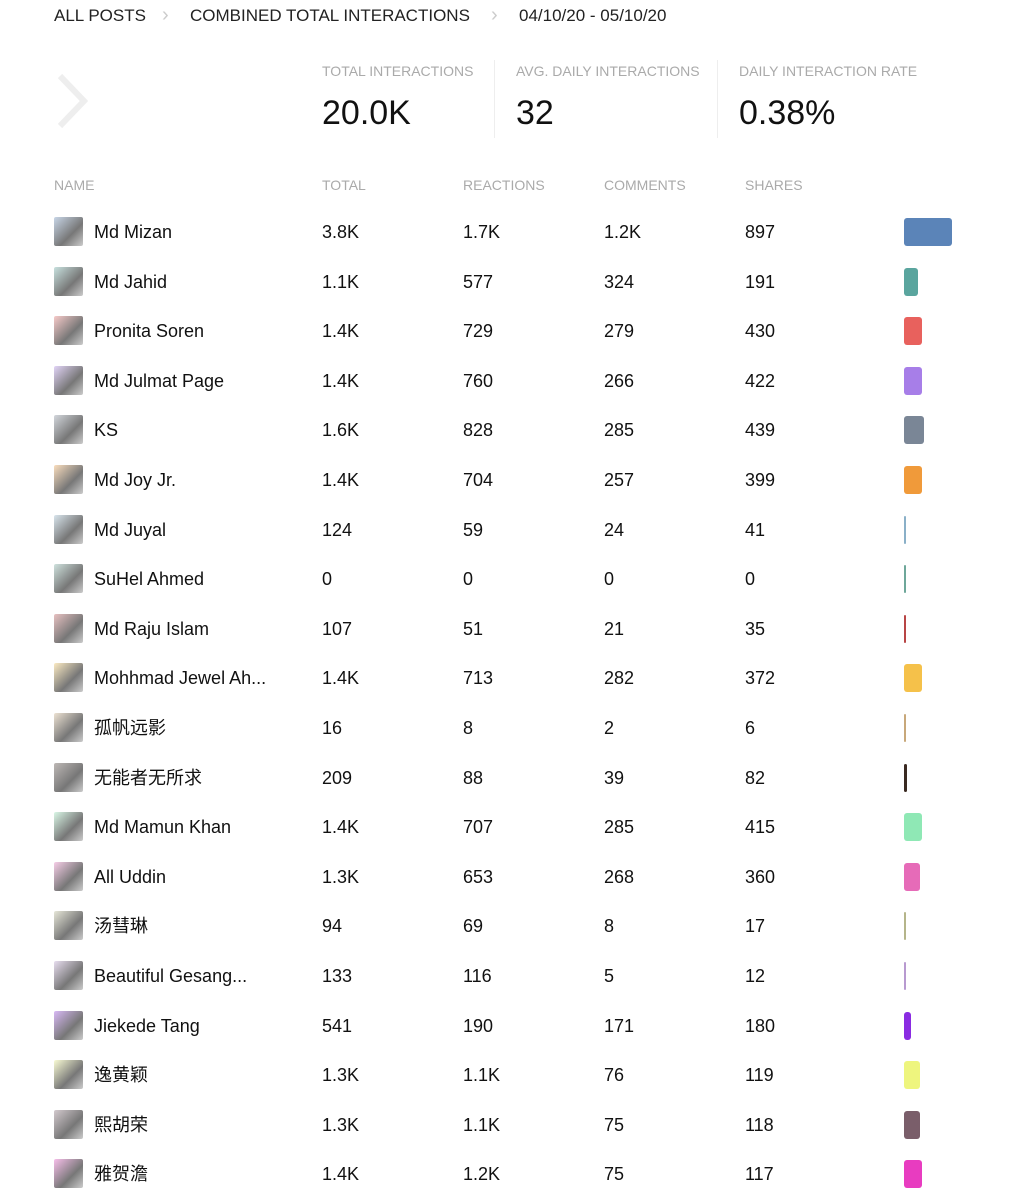 Image resolution: width=1010 pixels, height=1200 pixels. I want to click on shares: 0, so click(750, 579).